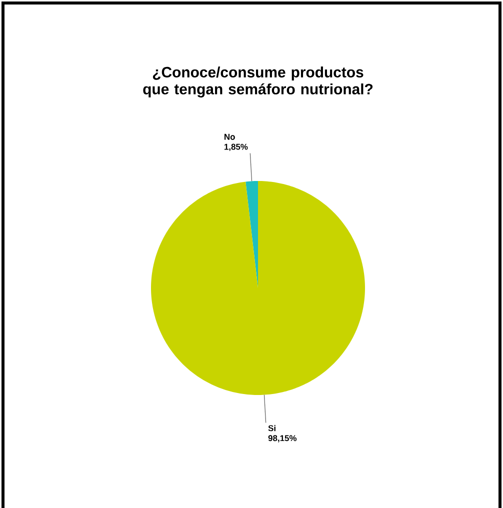 The image size is (503, 508). I want to click on chart-title: ¿Conoce/consume productos que tengan semáforo nutrional?, so click(258, 82).